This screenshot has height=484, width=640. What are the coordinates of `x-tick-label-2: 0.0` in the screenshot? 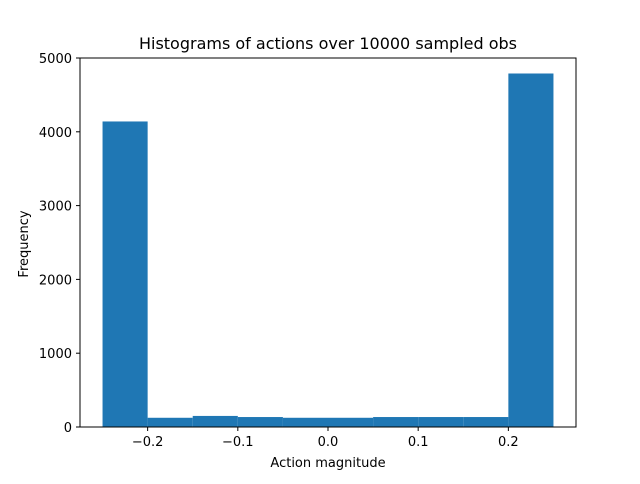 It's located at (328, 442).